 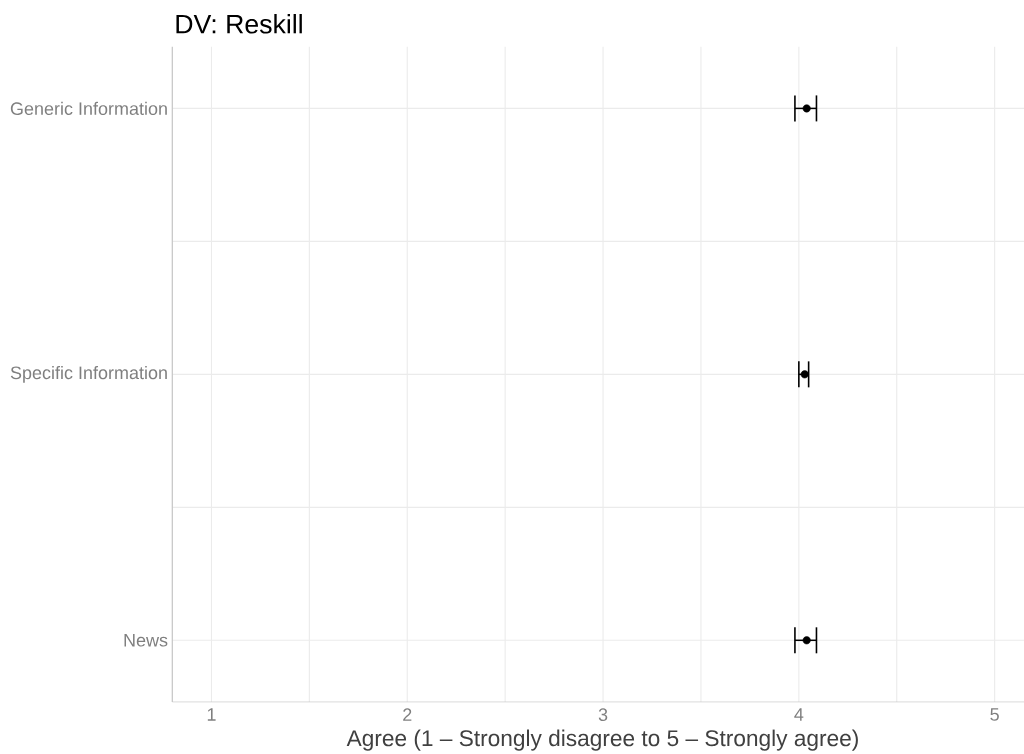 What do you see at coordinates (799, 714) in the screenshot?
I see `x-tick-label: 4` at bounding box center [799, 714].